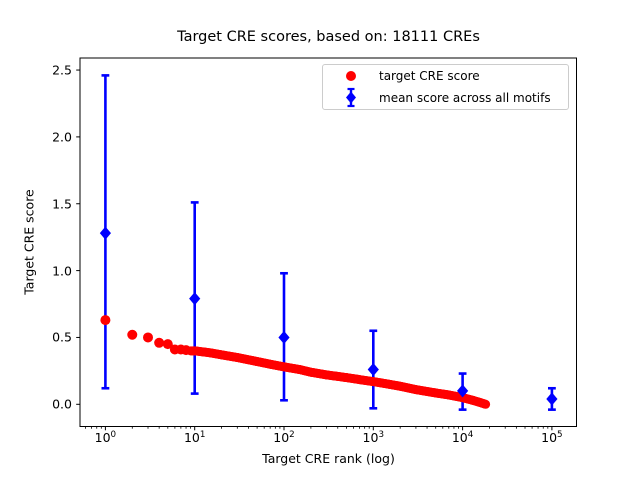 The width and height of the screenshot is (640, 480). I want to click on chart-title: Target CRE scores, based on: 18111 CREs, so click(328, 37).